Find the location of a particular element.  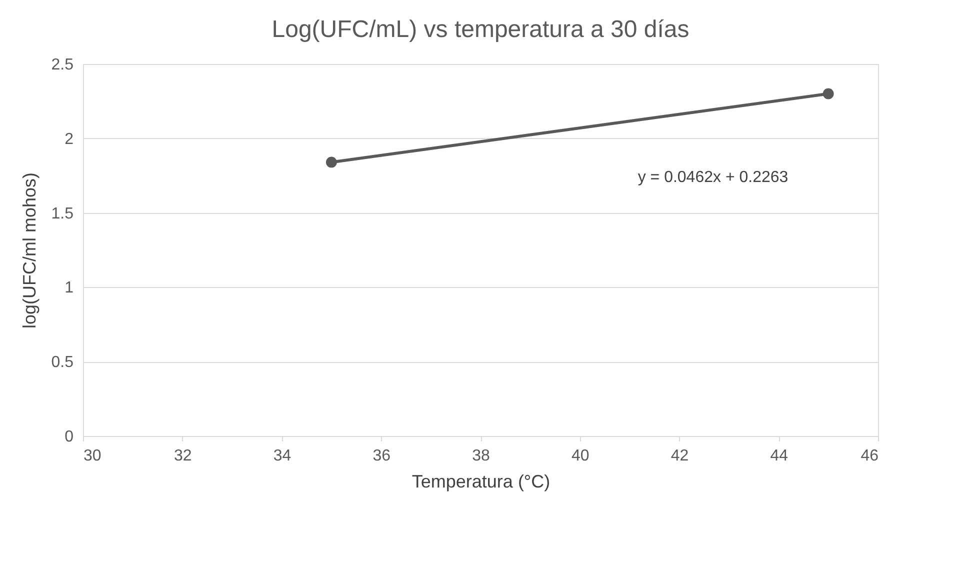

y-tick-label: 1 is located at coordinates (69, 288).